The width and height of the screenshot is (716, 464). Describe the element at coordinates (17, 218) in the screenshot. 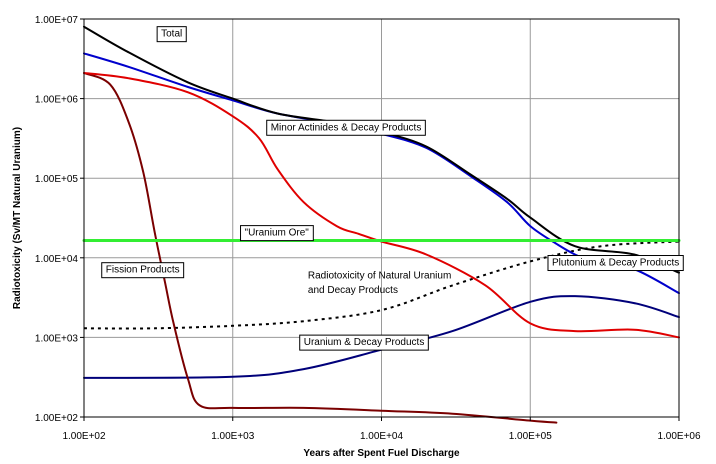

I see `y-axis-title: Radiotoxicity (Sv/MT Natural Uranium)` at that location.